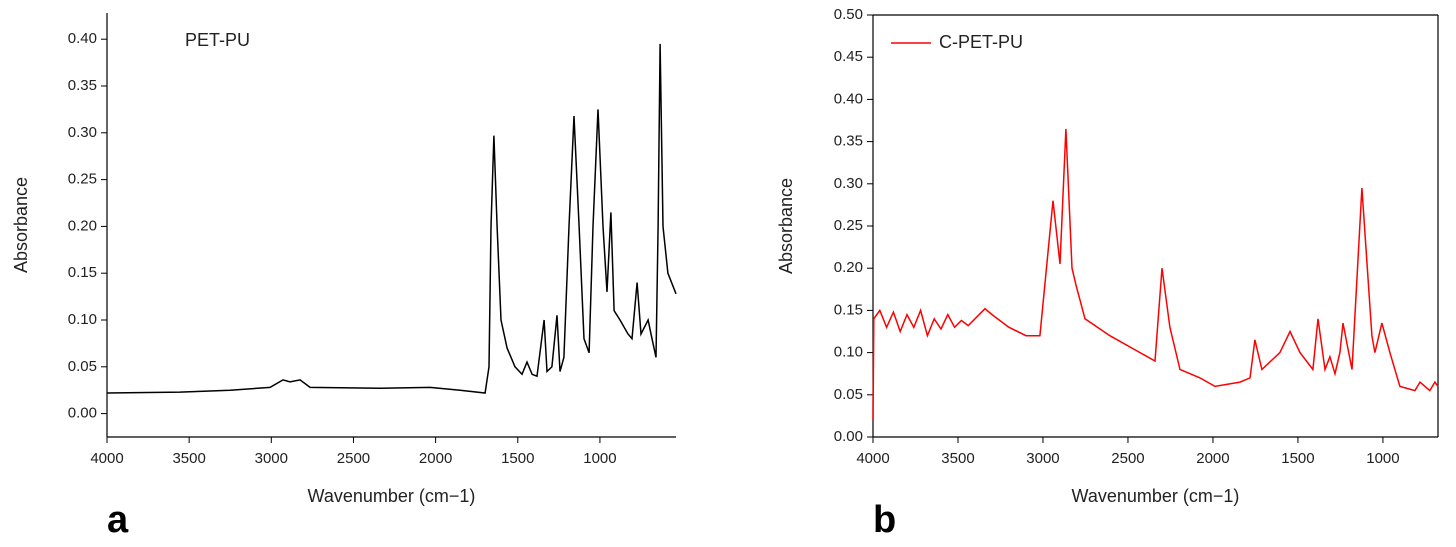 The image size is (1456, 547). I want to click on panel-label: a, so click(118, 520).